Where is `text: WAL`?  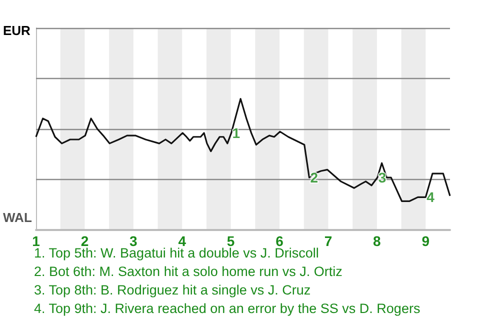
text: WAL is located at coordinates (17, 217).